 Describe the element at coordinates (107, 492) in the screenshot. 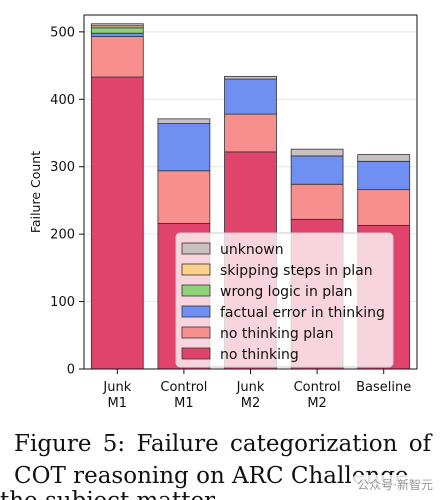

I see `caption-line-3: the subject matter` at that location.